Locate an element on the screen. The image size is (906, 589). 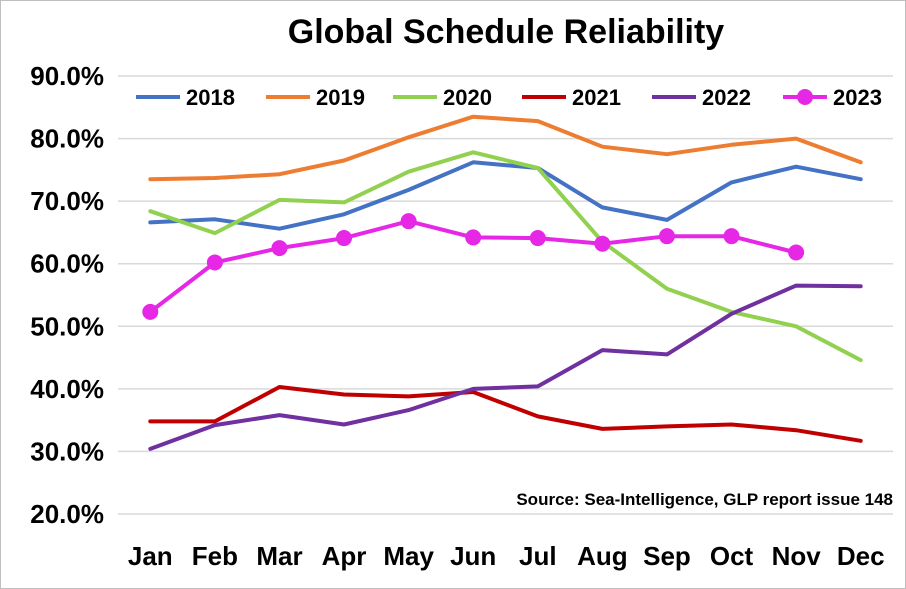
y-axis-ticks: 20.0% 30.0% 40.0% 50.0% 60.0% 70.0% 80.0% 90.0% is located at coordinates (67, 295).